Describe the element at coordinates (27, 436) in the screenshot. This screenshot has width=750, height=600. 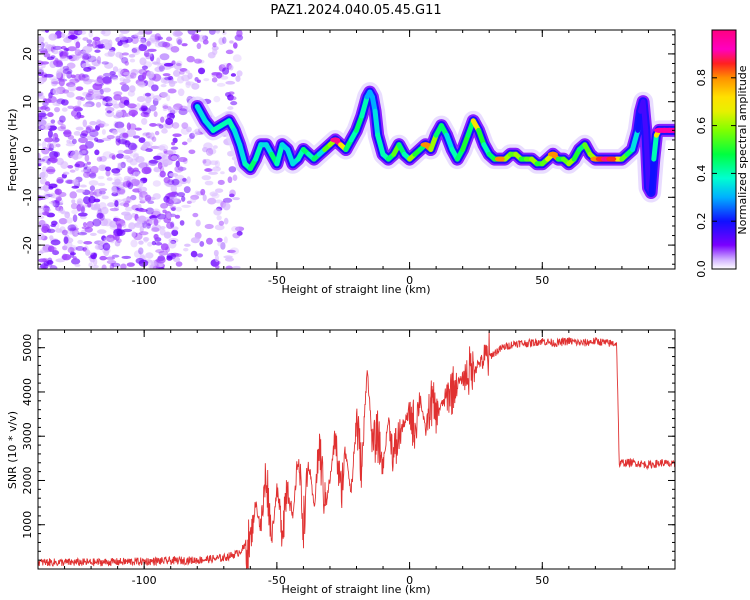
I see `snr-y-tick-label: 3000` at that location.